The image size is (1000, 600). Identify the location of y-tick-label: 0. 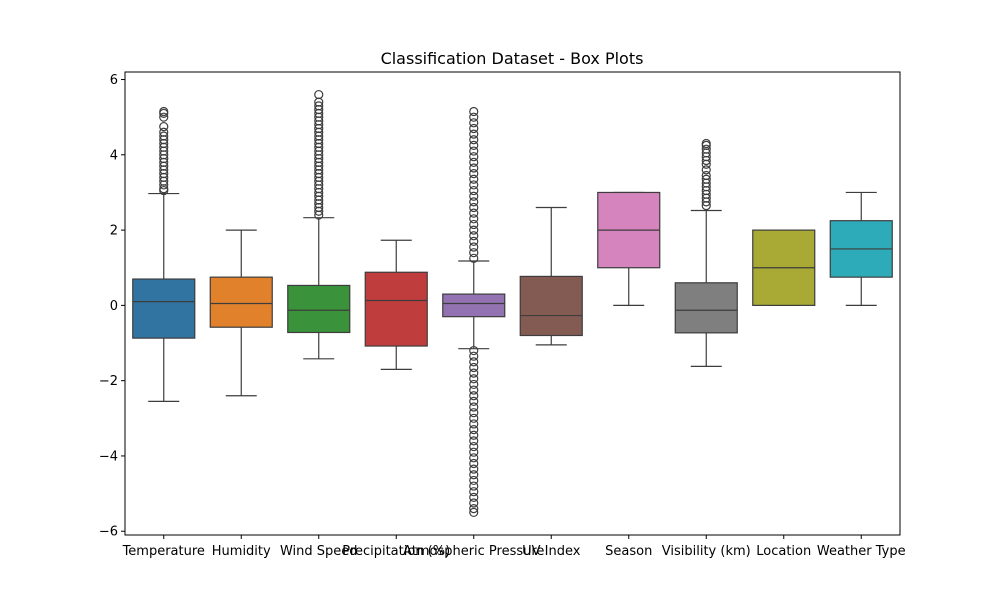
(114, 306).